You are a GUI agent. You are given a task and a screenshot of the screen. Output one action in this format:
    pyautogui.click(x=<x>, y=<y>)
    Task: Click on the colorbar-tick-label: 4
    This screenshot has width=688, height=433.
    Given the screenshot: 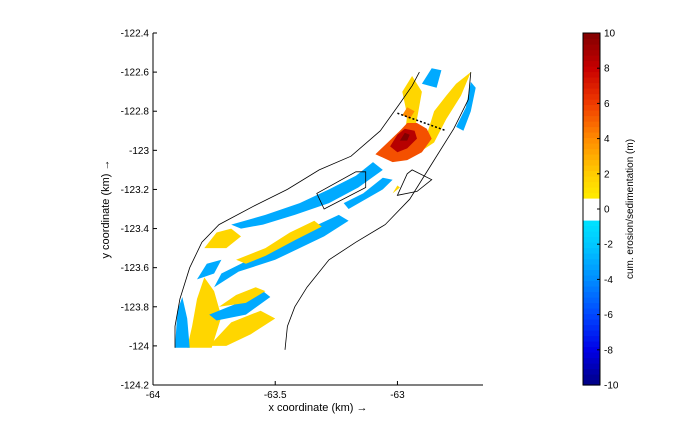 What is the action you would take?
    pyautogui.click(x=607, y=139)
    